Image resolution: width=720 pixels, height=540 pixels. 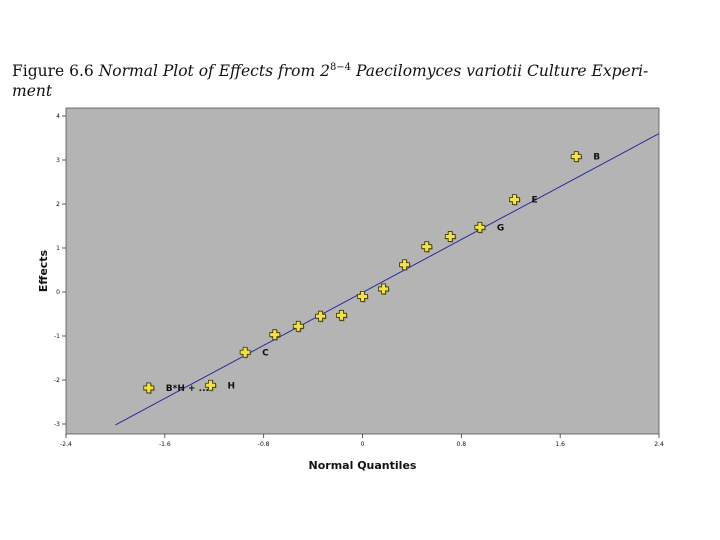 I want to click on y-tick-label: 3, so click(x=58, y=160).